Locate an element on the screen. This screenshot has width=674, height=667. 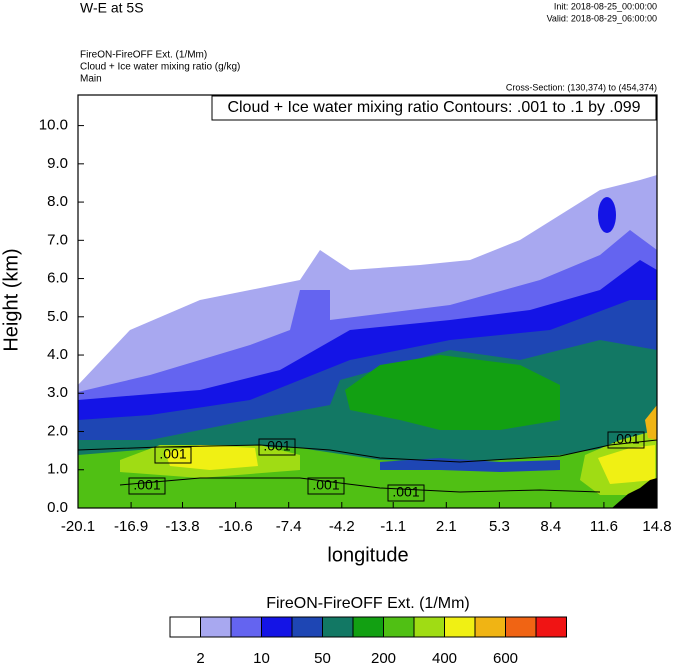
y-tick-label: 10.0 is located at coordinates (53, 125).